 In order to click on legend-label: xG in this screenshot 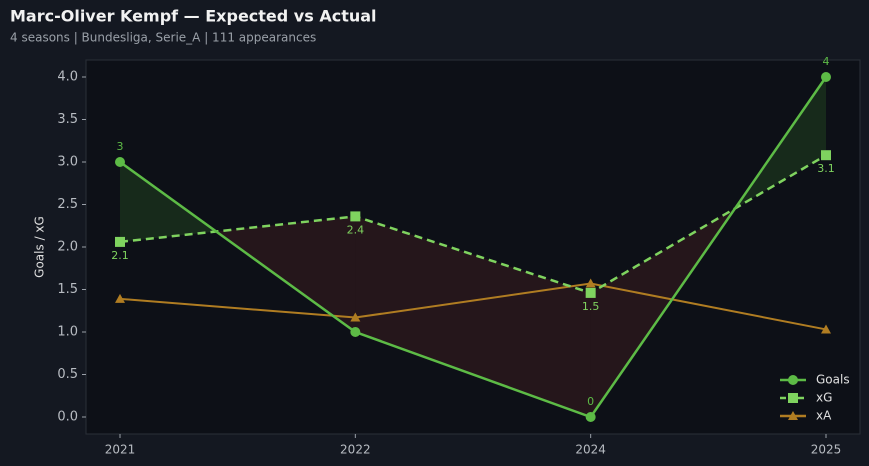, I will do `click(824, 398)`.